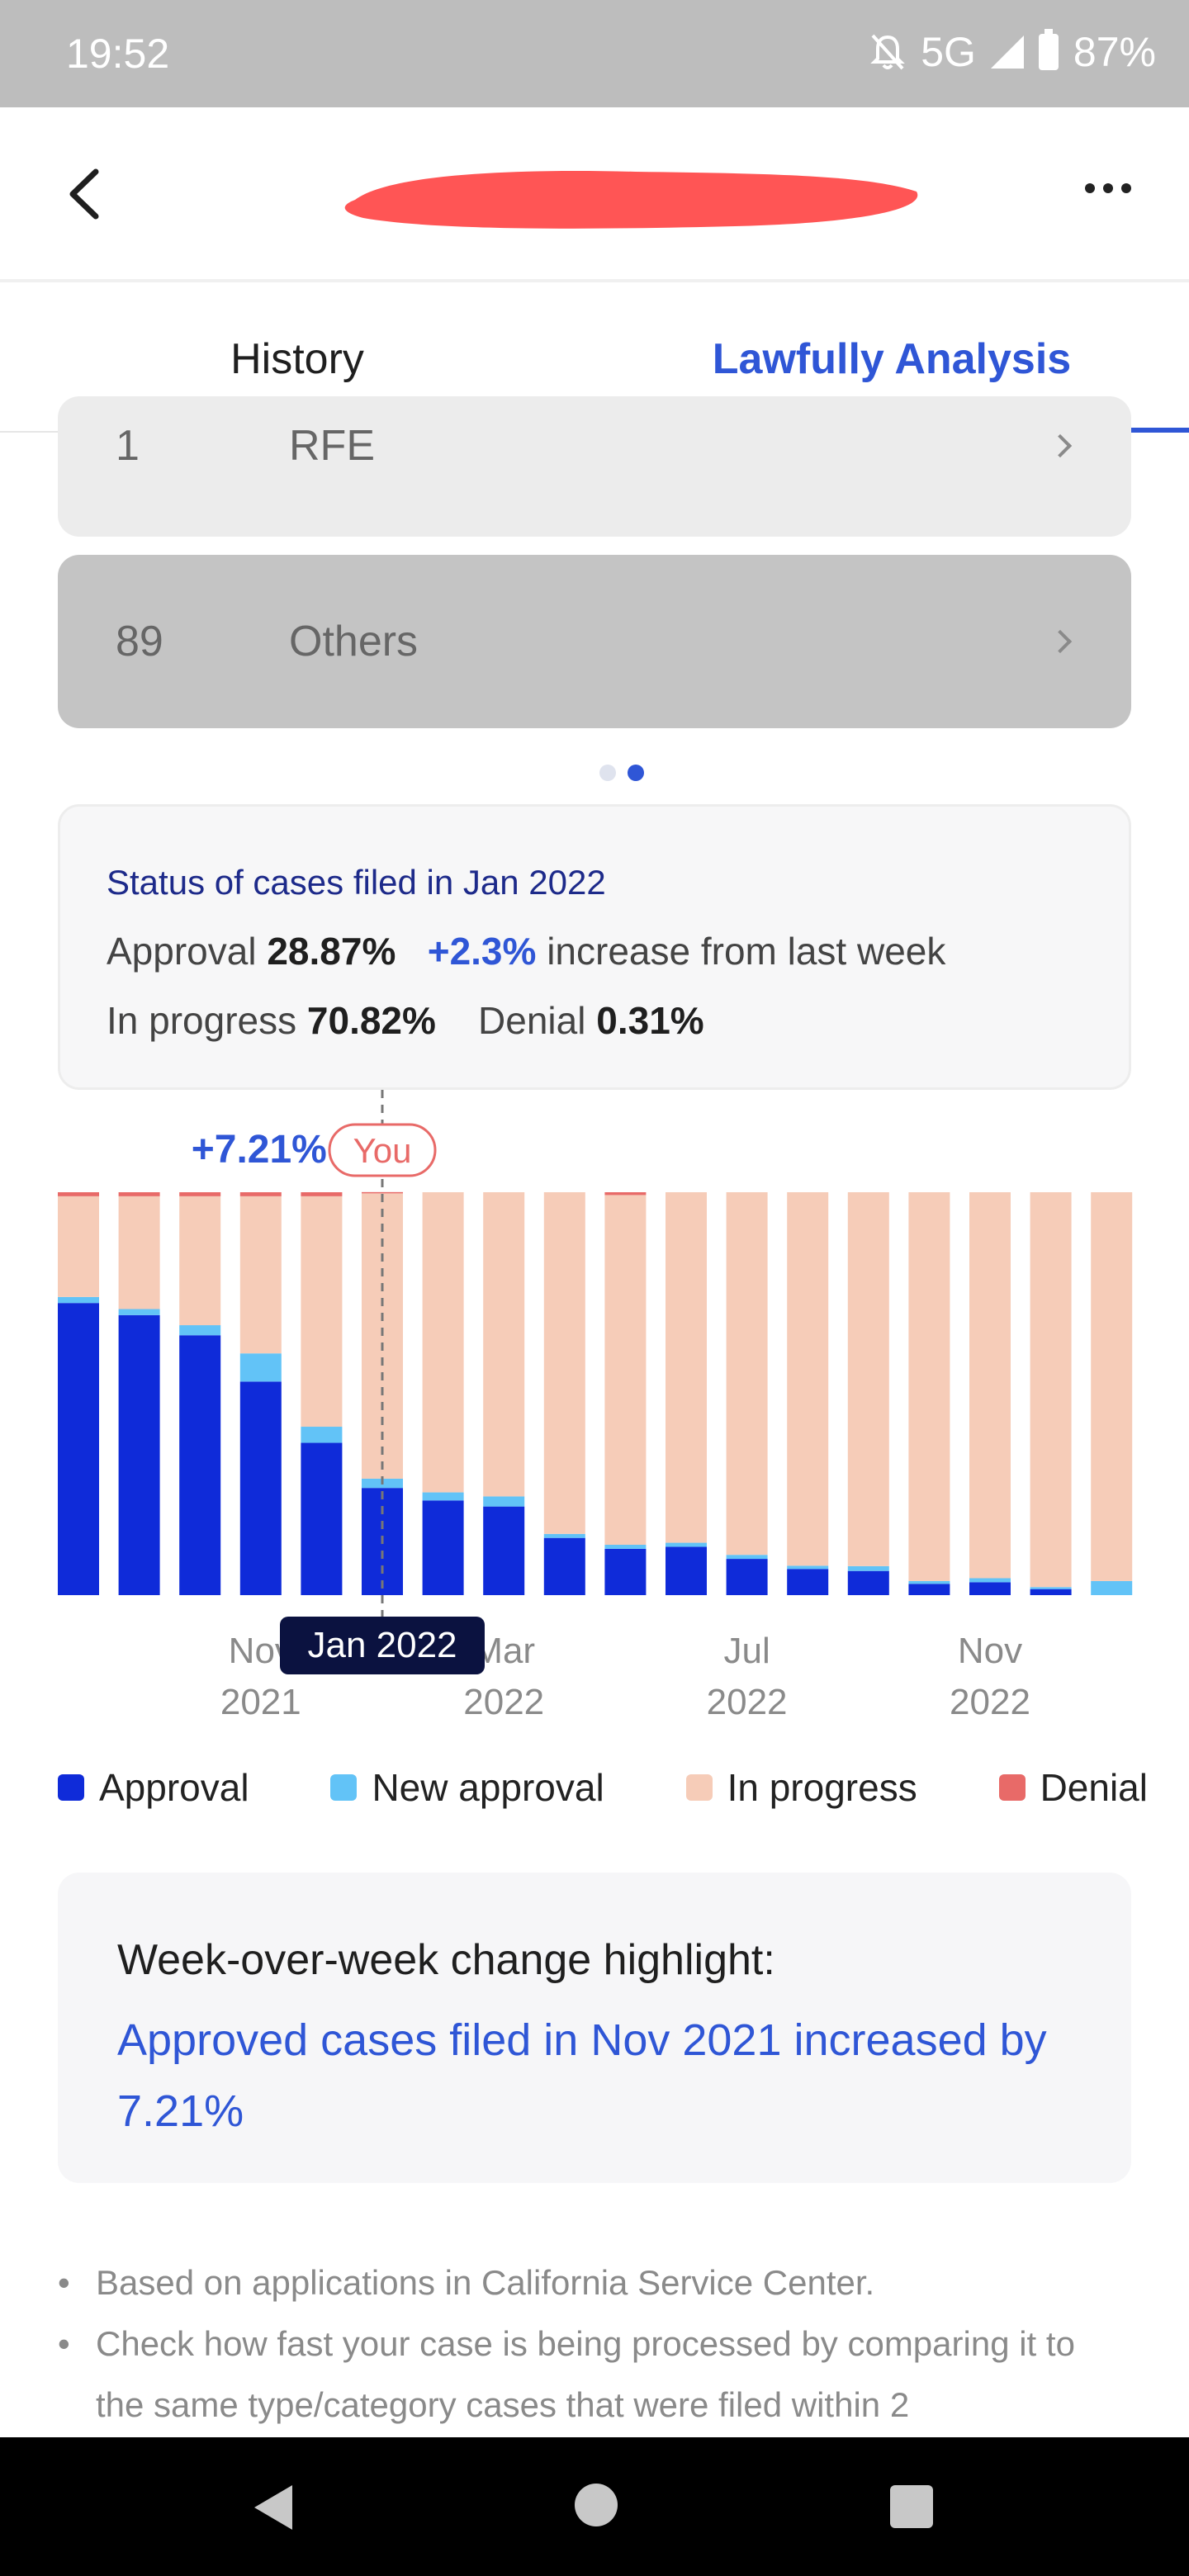 This screenshot has height=2576, width=1189. I want to click on status-summary-title: Status of cases filed in Jan 2022, so click(356, 882).